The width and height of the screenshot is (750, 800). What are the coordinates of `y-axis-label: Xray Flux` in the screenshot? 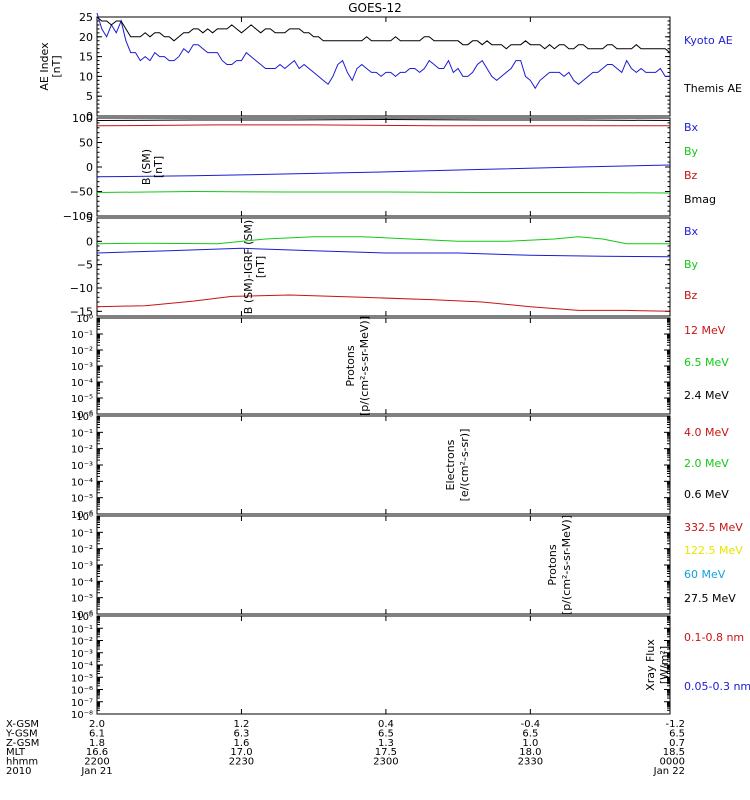 It's located at (650, 665).